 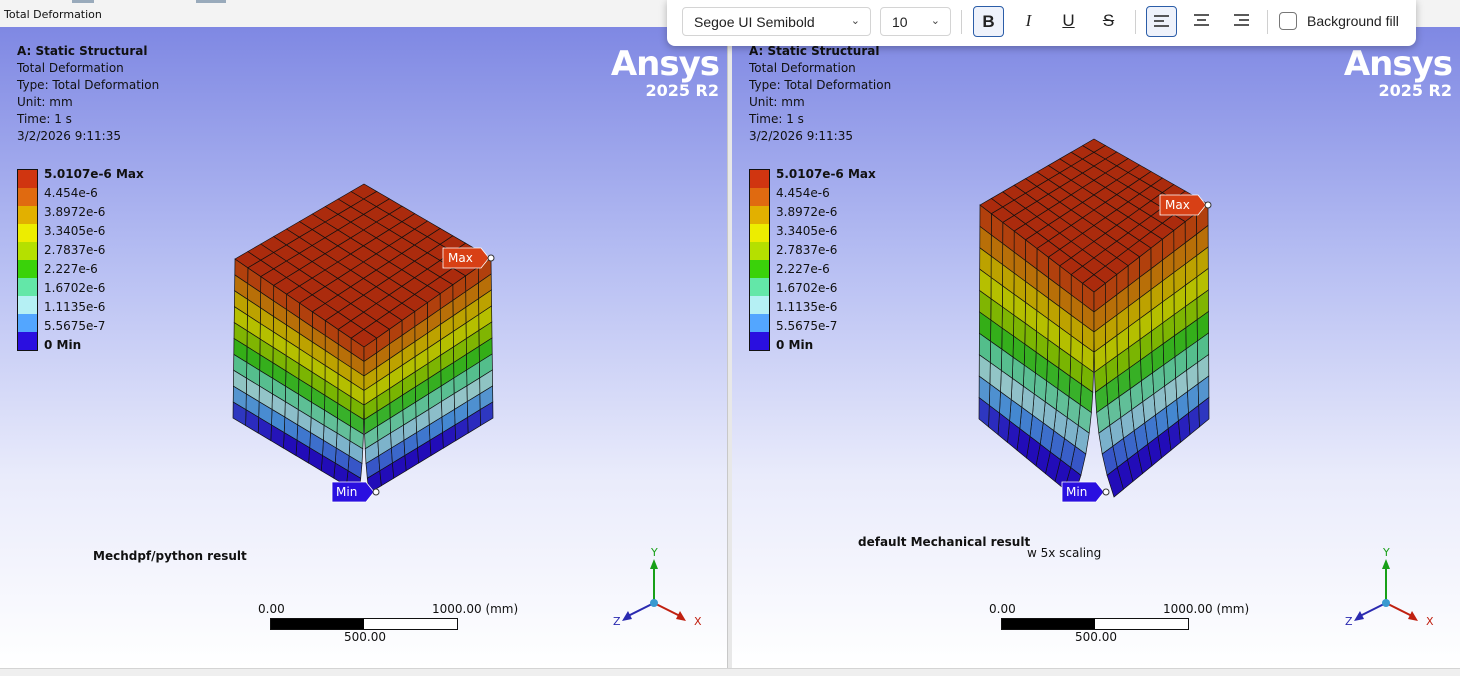 I want to click on italic-button: I, so click(x=1028, y=20).